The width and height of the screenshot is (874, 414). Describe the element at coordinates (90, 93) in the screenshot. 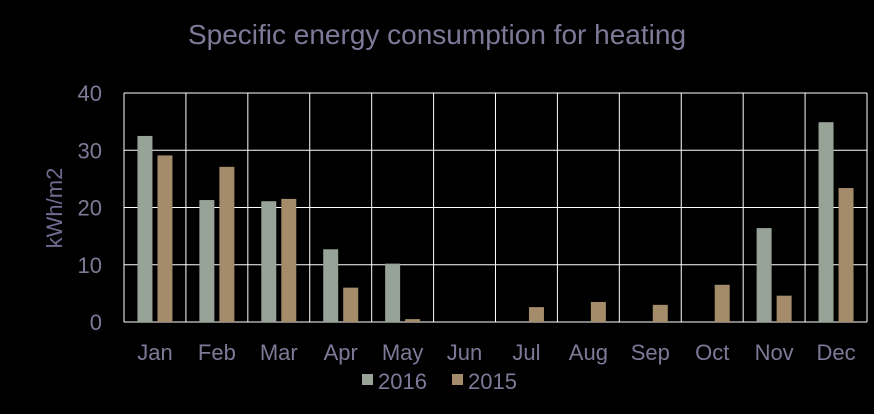

I see `y-tick-label-40: 40` at that location.